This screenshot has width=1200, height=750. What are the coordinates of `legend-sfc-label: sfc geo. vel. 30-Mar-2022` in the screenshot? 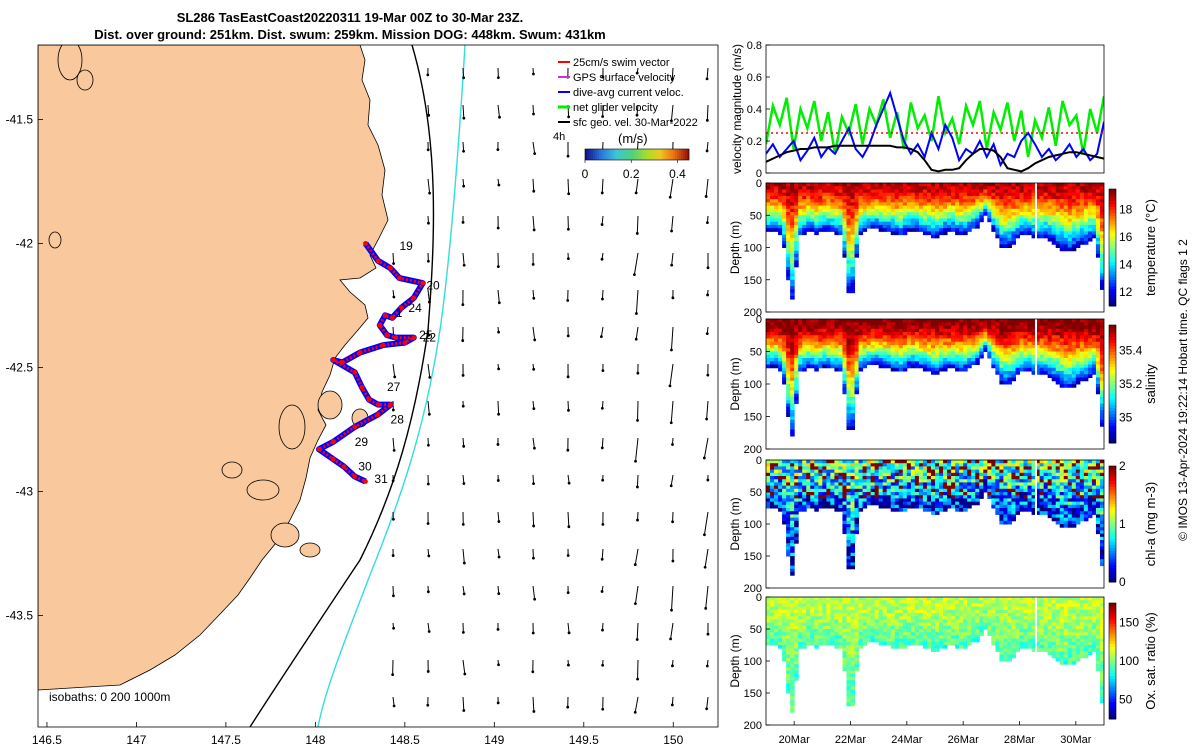 It's located at (635, 123).